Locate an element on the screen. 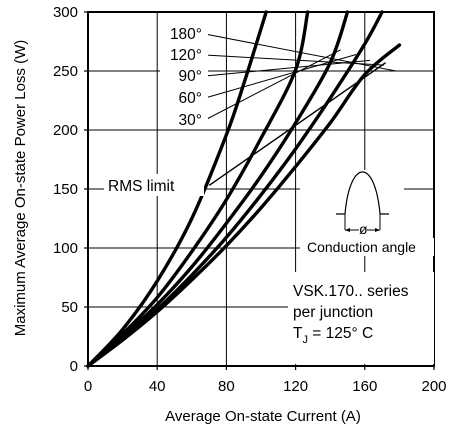  x-tick-label: 160 is located at coordinates (364, 386).